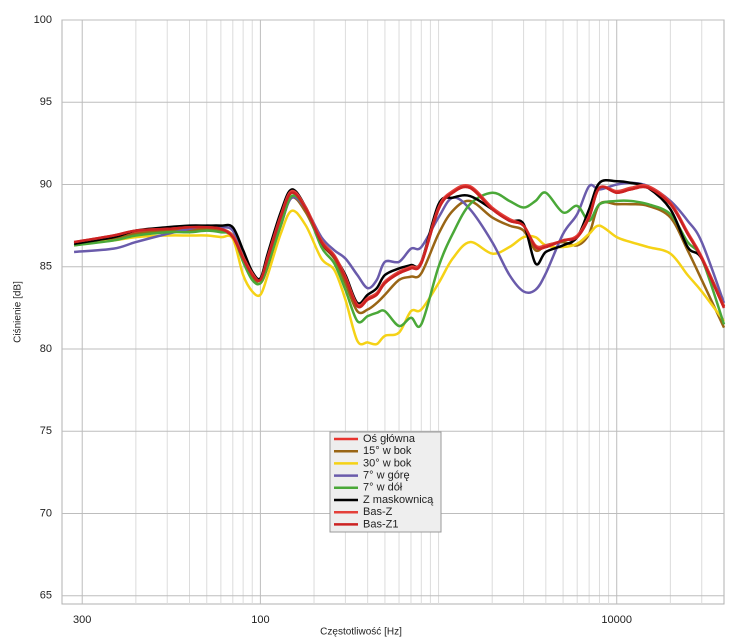 This screenshot has height=641, width=740. Describe the element at coordinates (46, 184) in the screenshot. I see `y-tick-label: 90` at that location.